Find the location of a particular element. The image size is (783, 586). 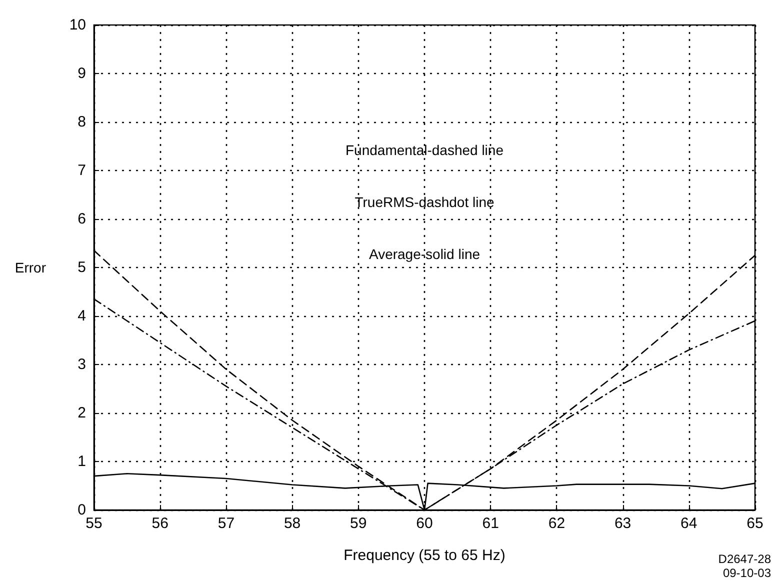

y-tick-label: 10 is located at coordinates (77, 25).